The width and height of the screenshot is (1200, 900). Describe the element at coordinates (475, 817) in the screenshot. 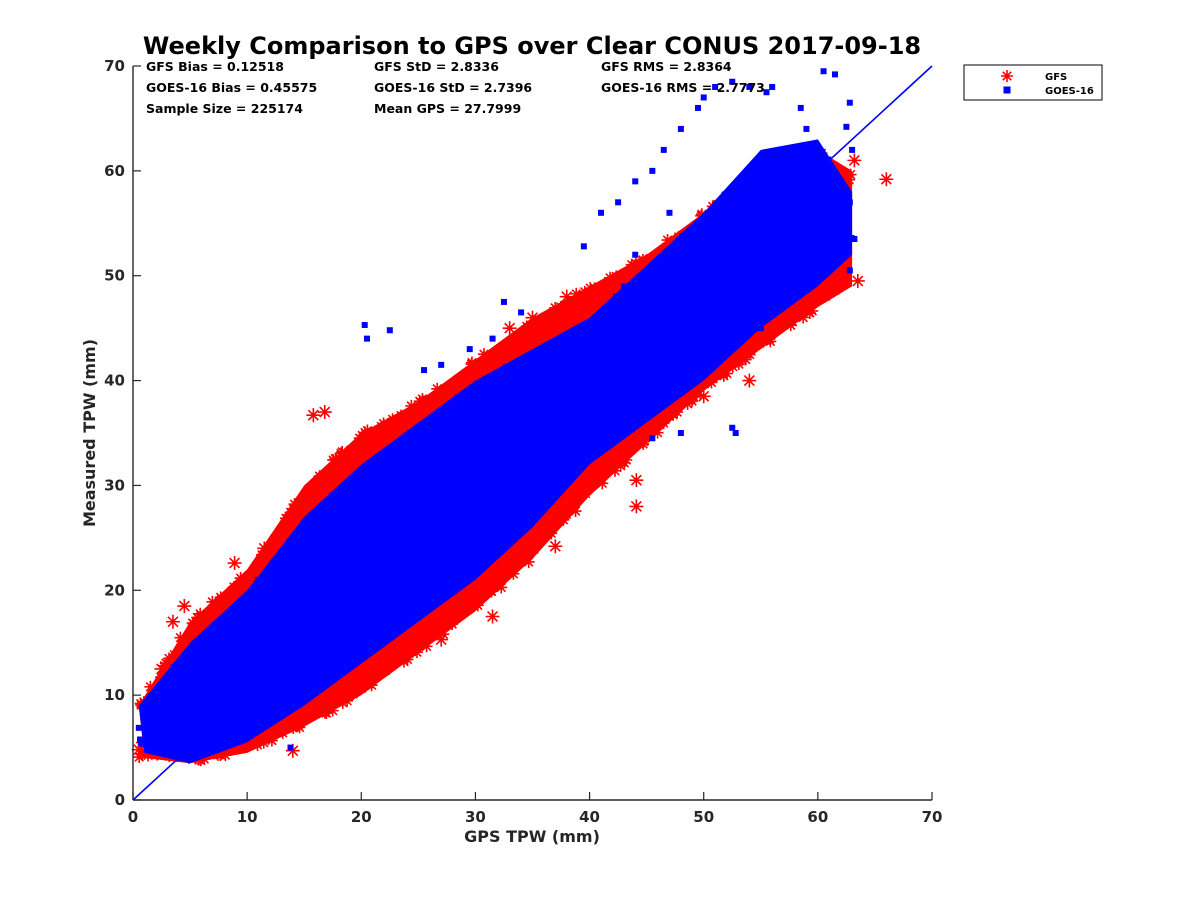

I see `x-tick-label: 30` at that location.